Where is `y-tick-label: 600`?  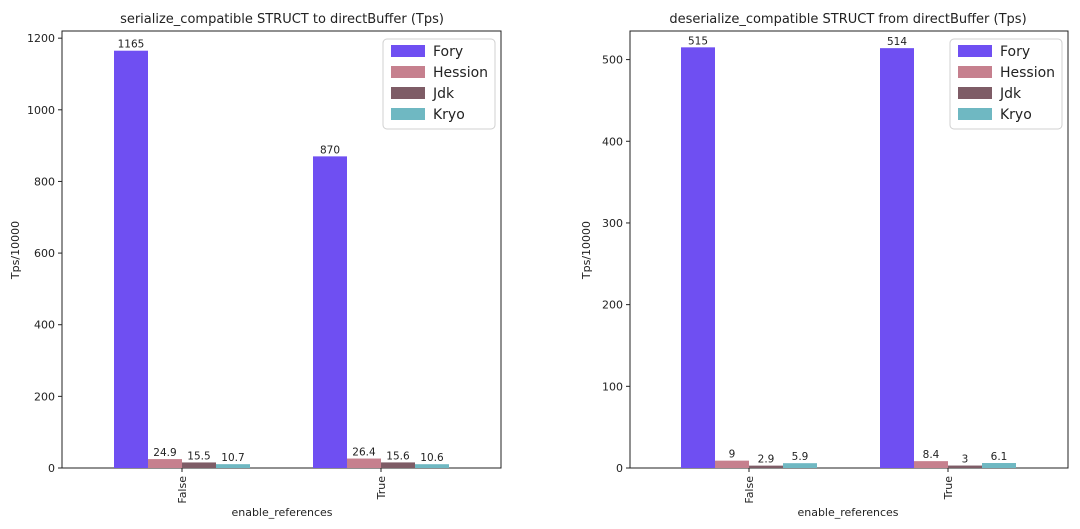
y-tick-label: 600 is located at coordinates (44, 253).